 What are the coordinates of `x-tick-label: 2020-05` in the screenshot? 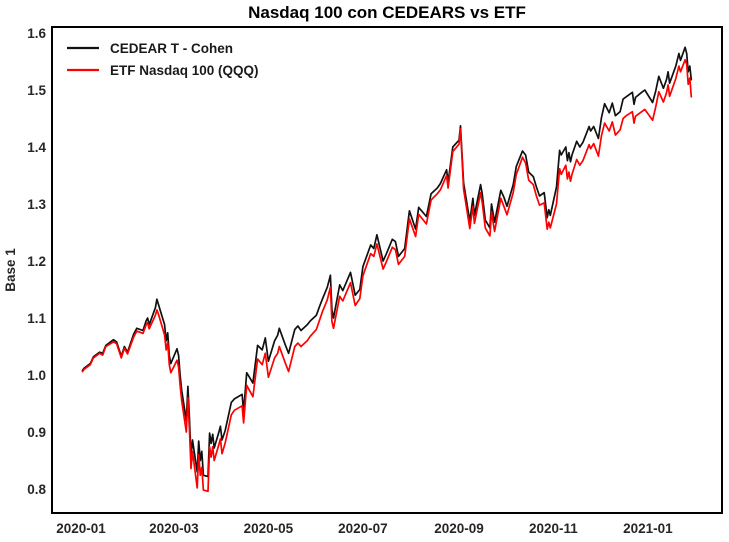 It's located at (269, 528).